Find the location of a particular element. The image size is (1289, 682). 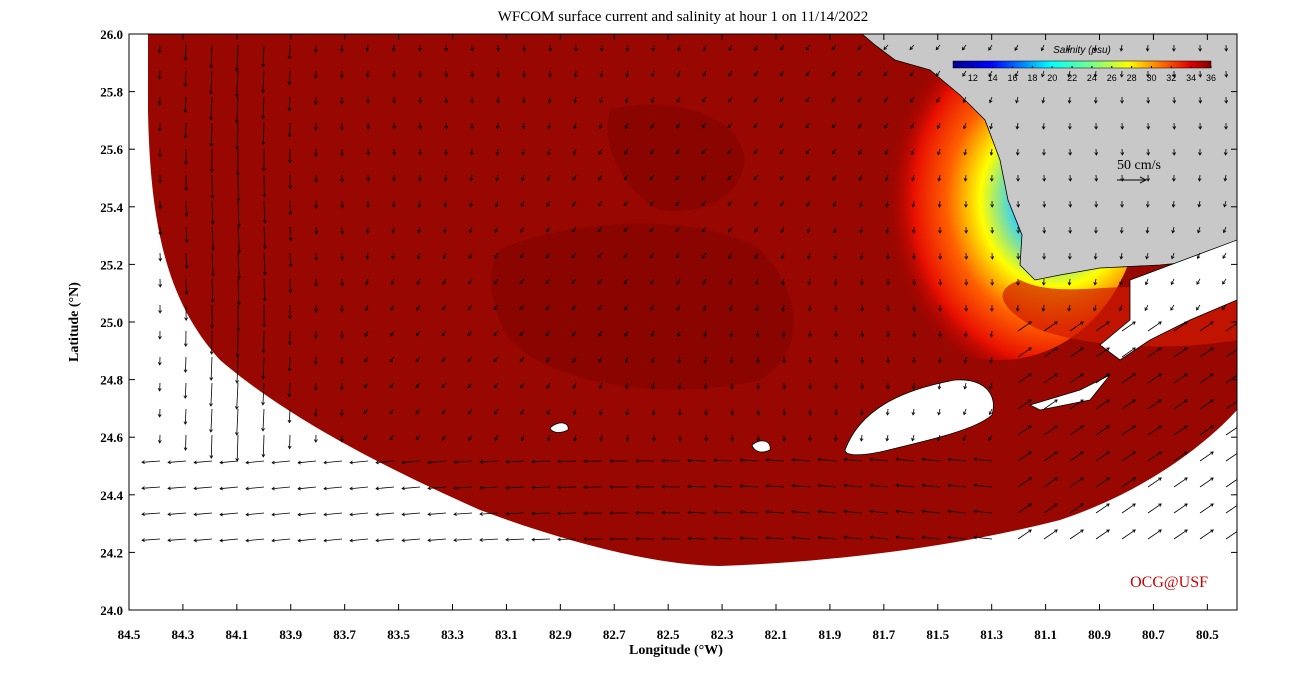

x-tick-label: 82.9 is located at coordinates (560, 634).